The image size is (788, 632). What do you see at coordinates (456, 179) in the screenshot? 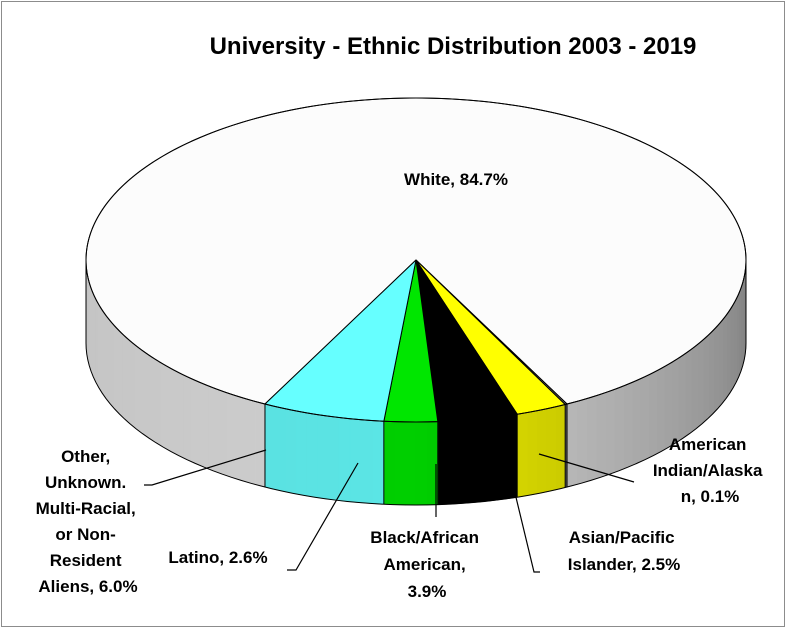
I see `label-white: White, 84.7%` at bounding box center [456, 179].